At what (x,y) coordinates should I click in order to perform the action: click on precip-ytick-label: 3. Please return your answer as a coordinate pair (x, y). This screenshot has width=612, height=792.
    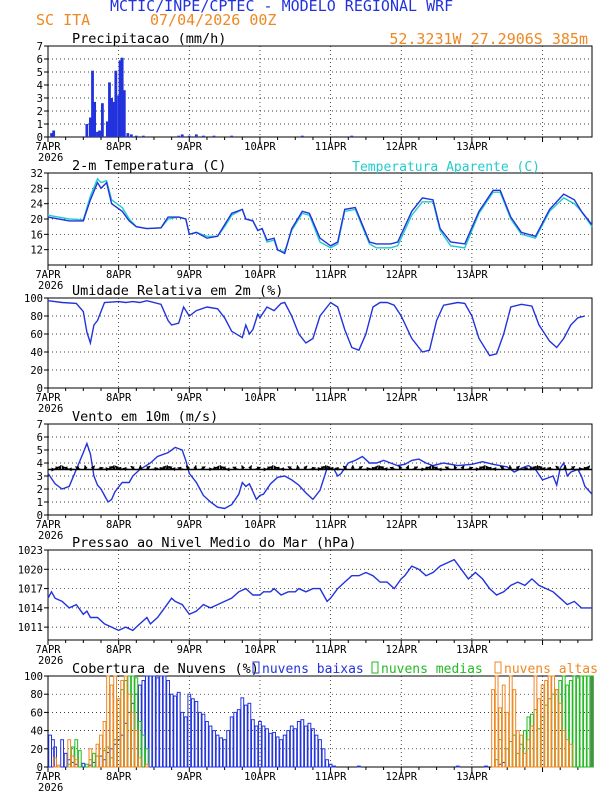
    Looking at the image, I should click on (40, 99).